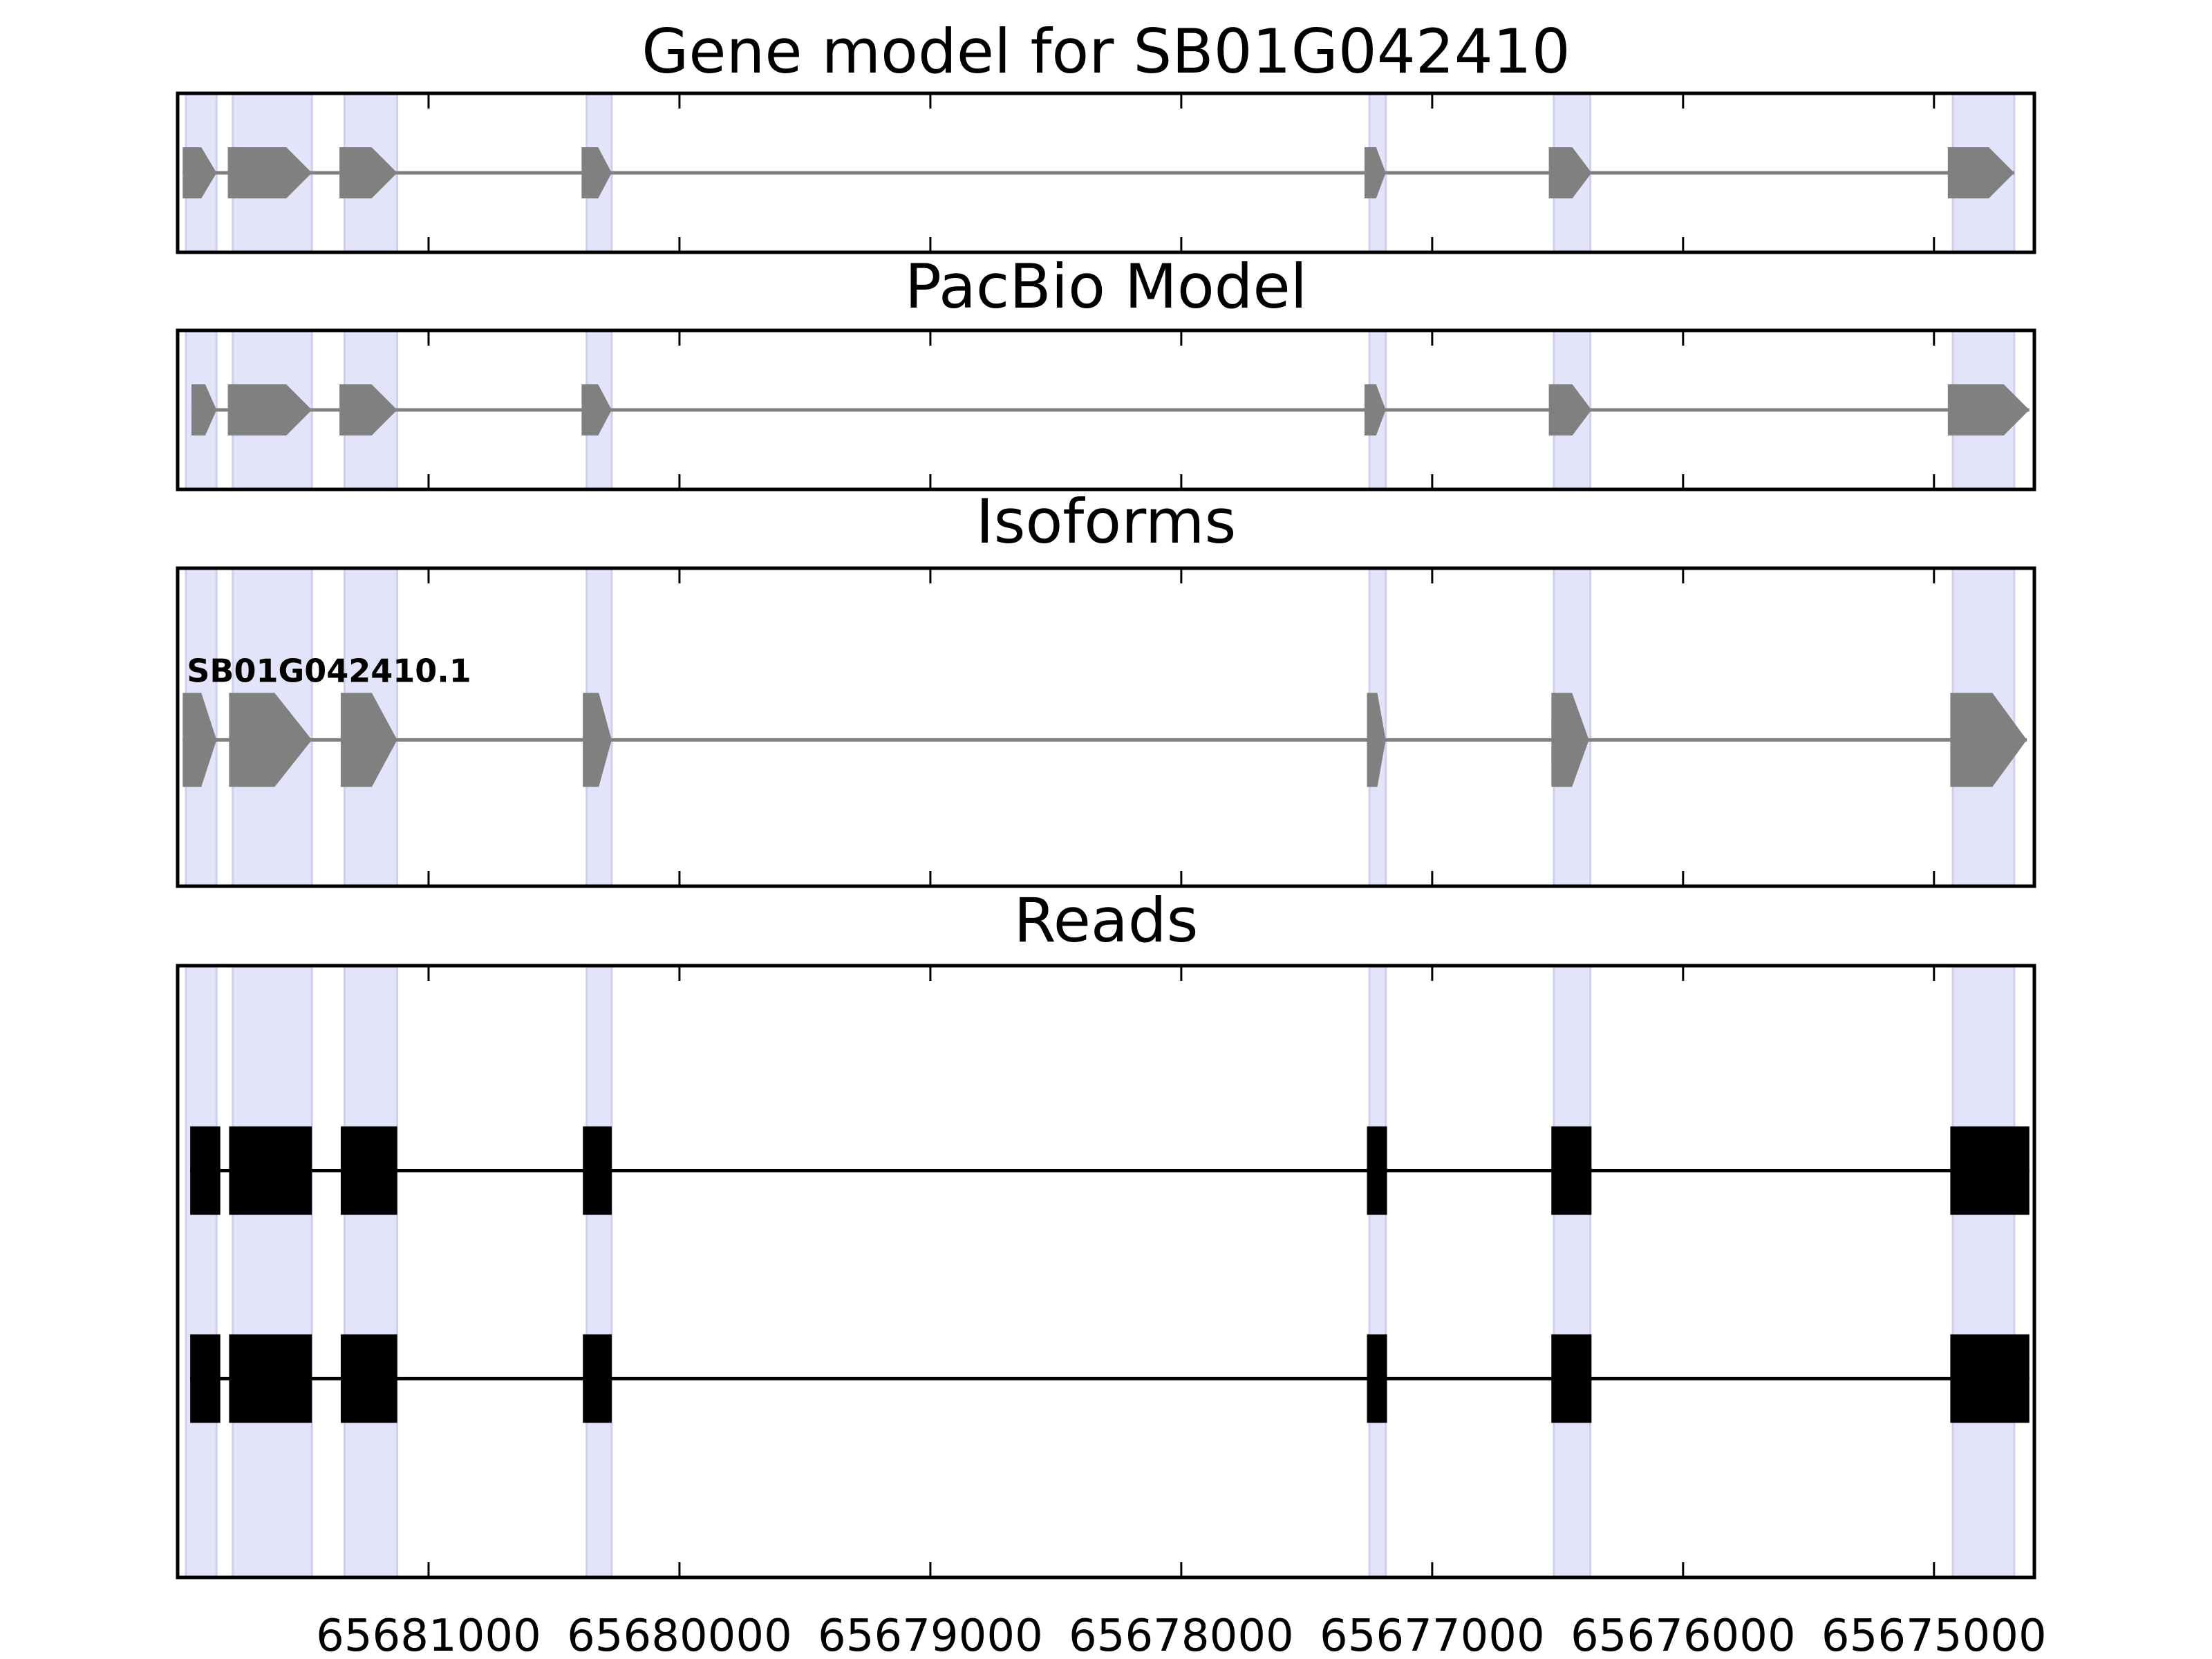  I want to click on reads-title: Reads, so click(1106, 920).